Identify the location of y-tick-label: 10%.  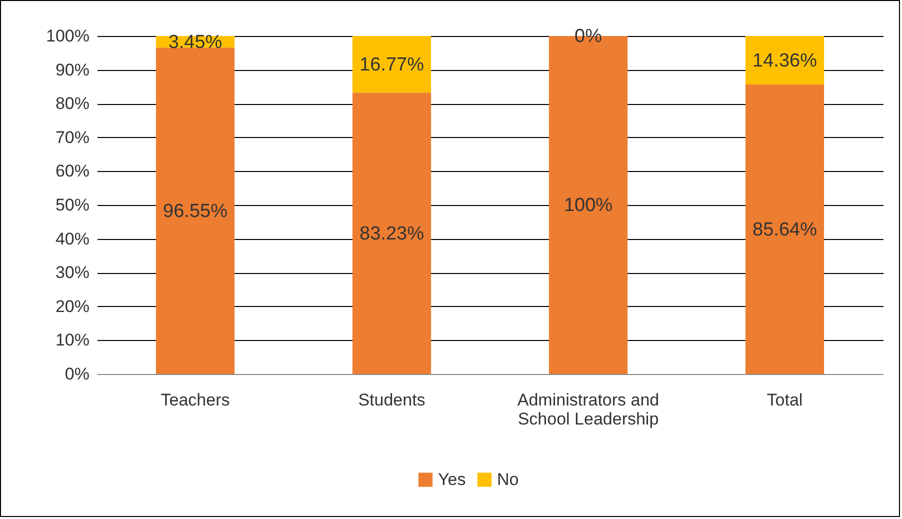
(72, 340).